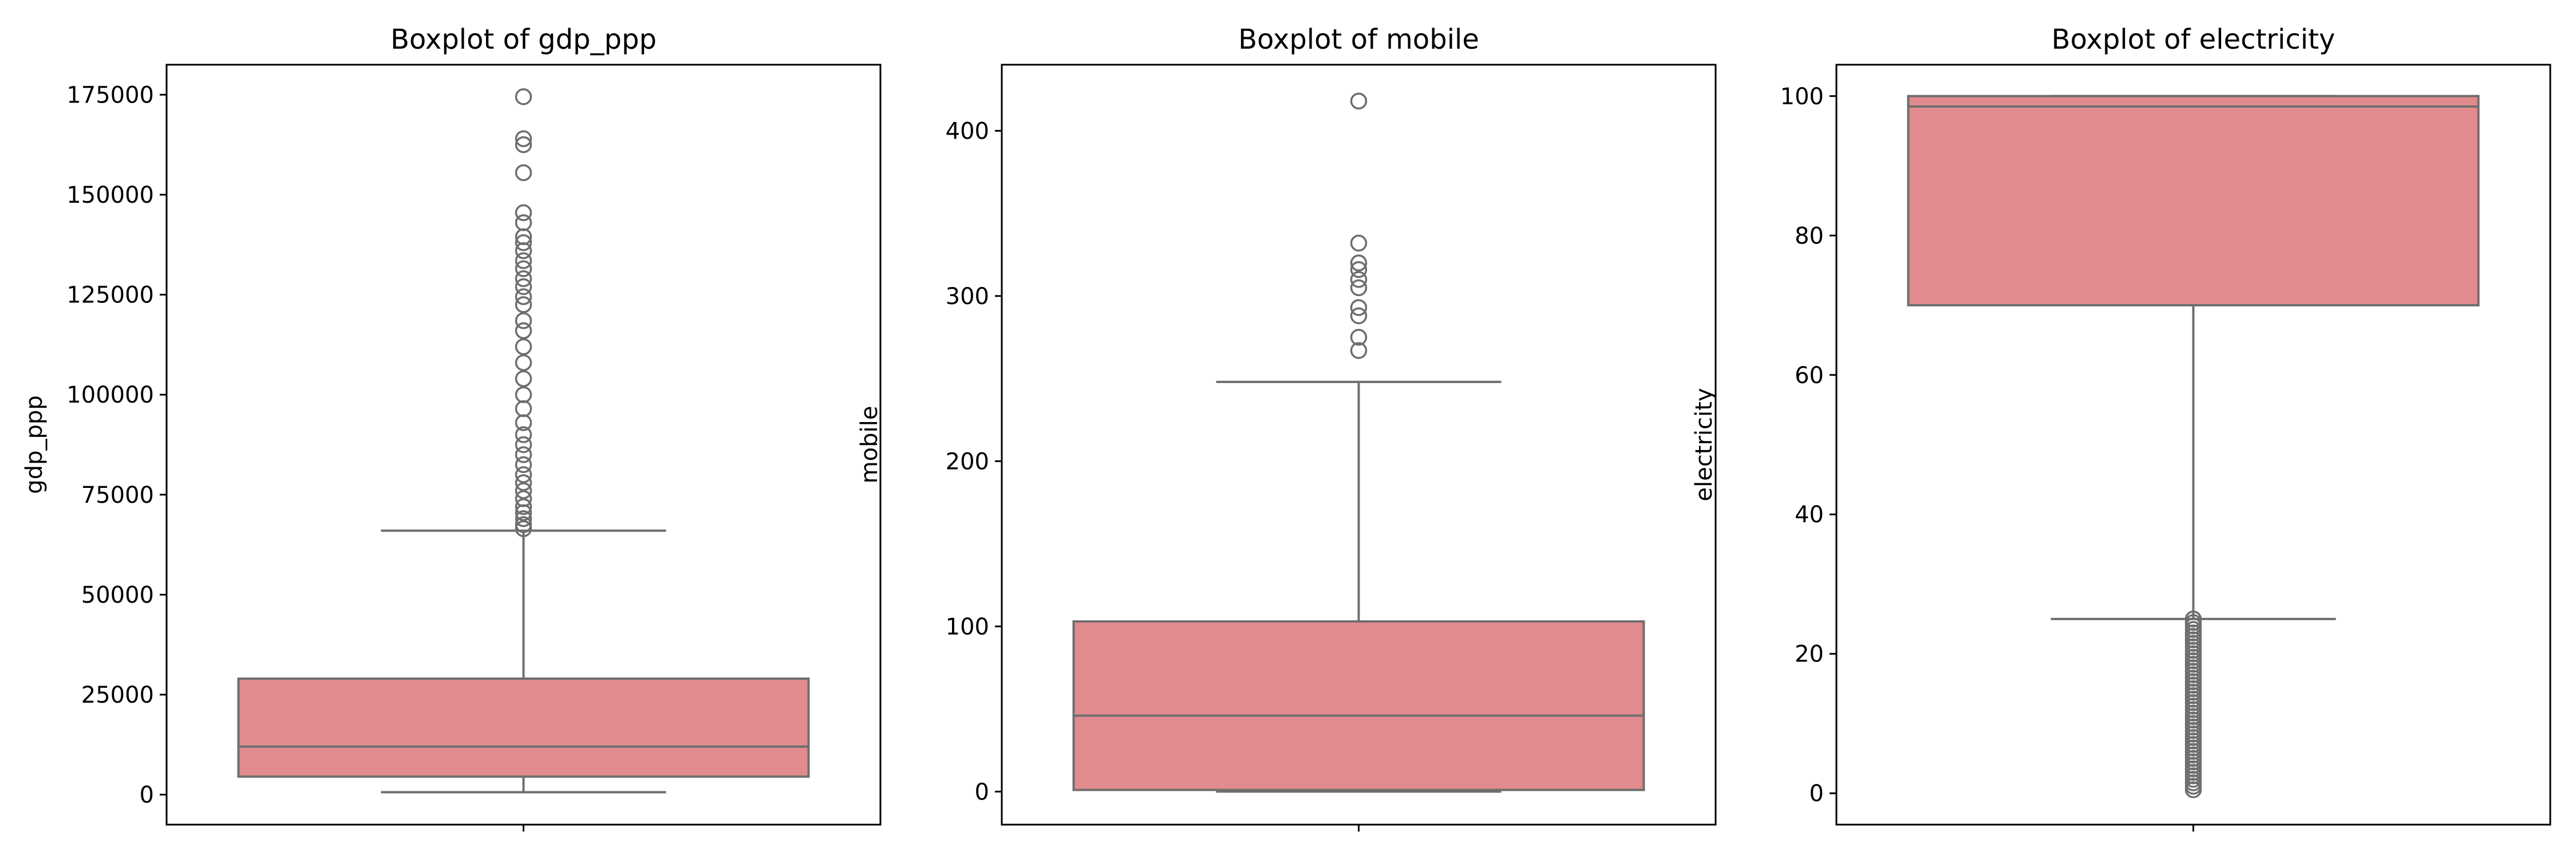 The height and width of the screenshot is (859, 2576). I want to click on y-tick-label: 175000, so click(110, 95).